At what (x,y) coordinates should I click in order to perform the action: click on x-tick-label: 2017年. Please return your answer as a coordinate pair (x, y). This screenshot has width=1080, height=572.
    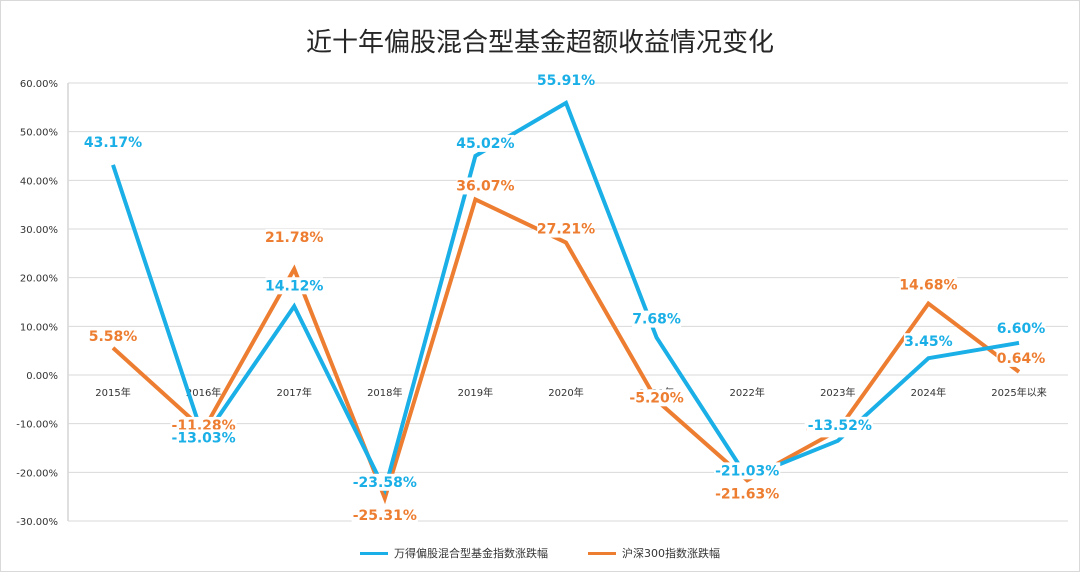
    Looking at the image, I should click on (293, 392).